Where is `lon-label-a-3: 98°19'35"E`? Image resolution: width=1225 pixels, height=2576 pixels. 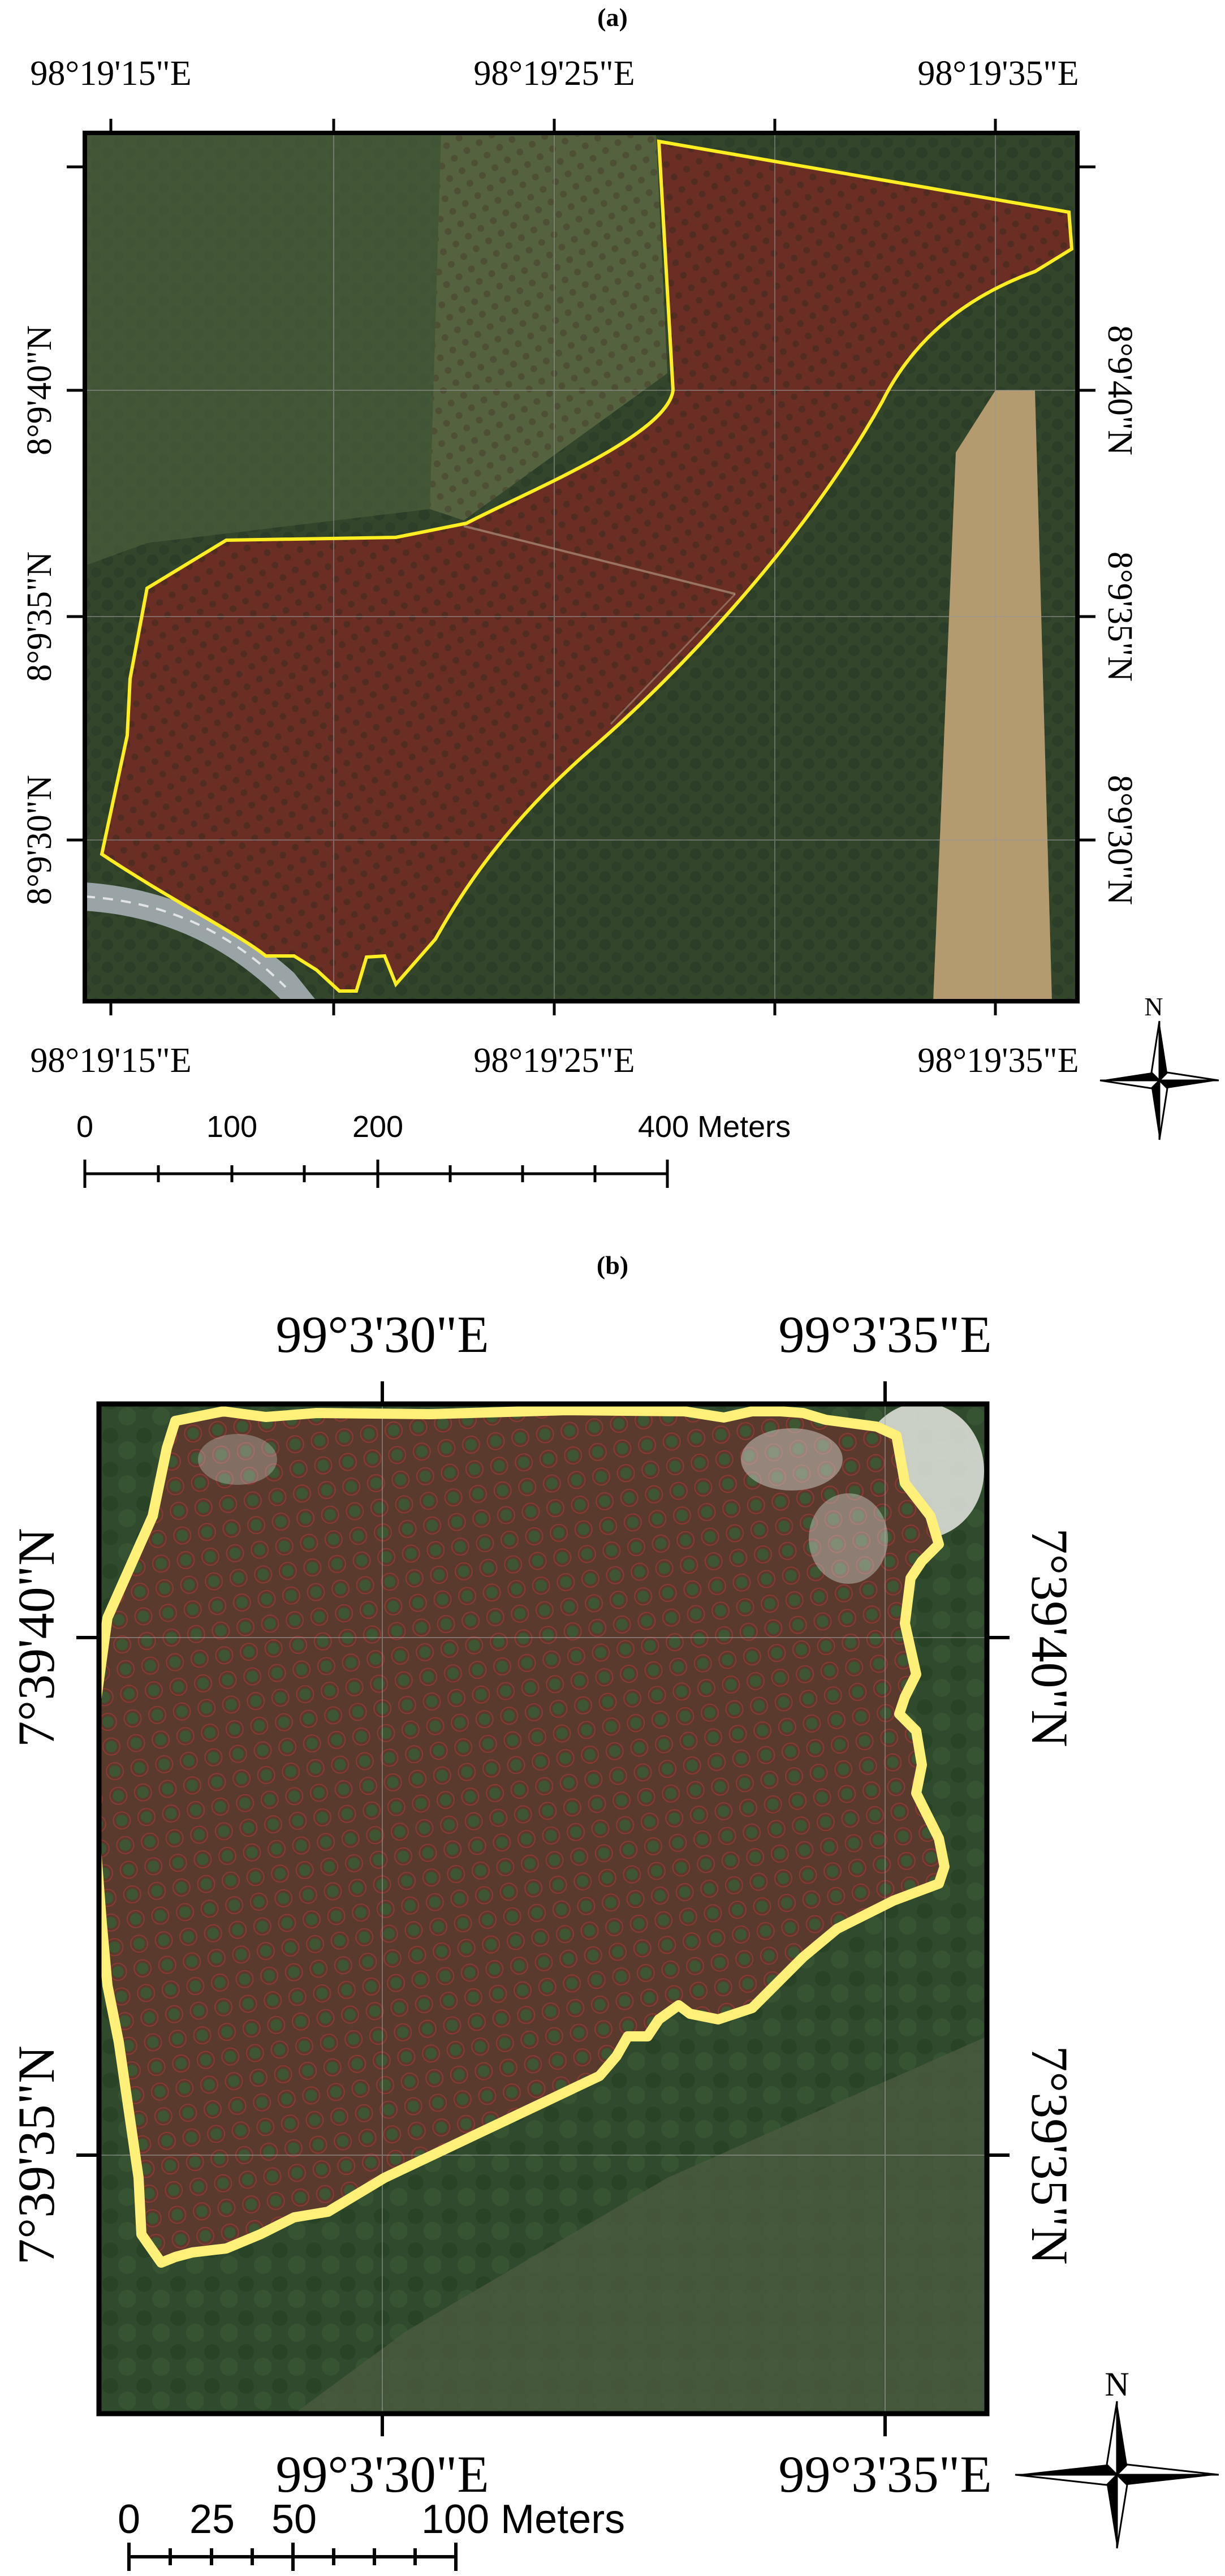 lon-label-a-3: 98°19'35"E is located at coordinates (998, 73).